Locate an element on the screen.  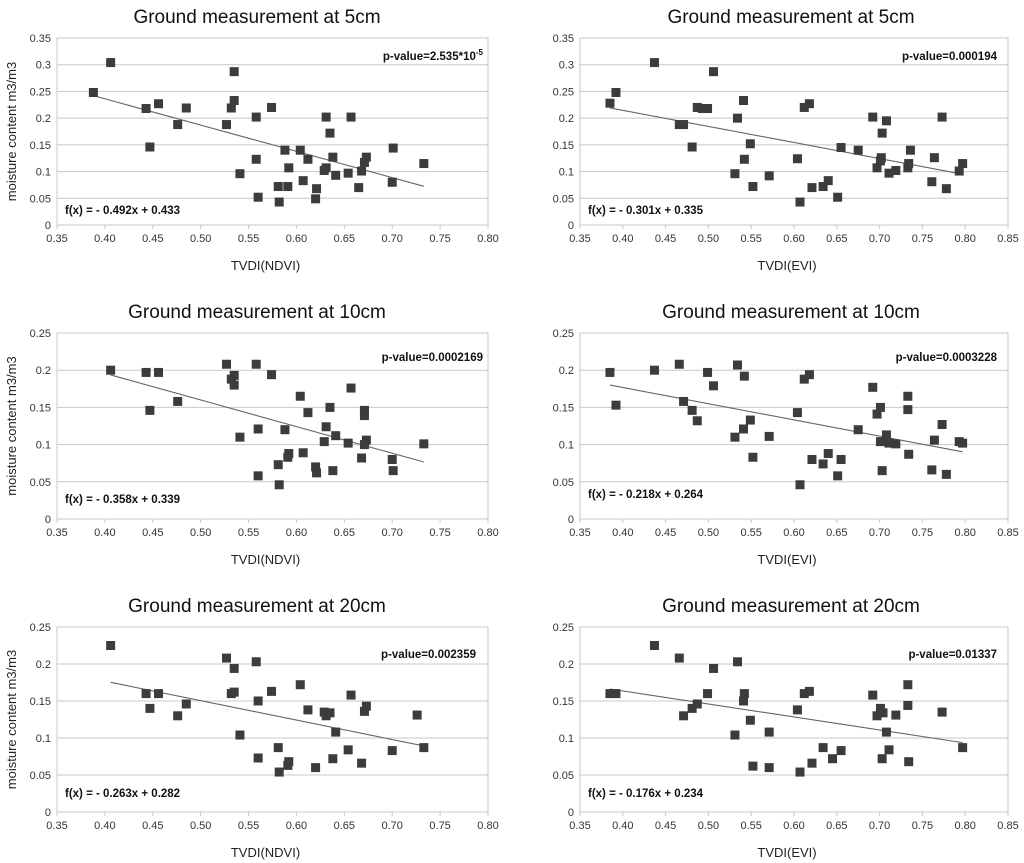
x-tick-label: 0.55 is located at coordinates (750, 826).